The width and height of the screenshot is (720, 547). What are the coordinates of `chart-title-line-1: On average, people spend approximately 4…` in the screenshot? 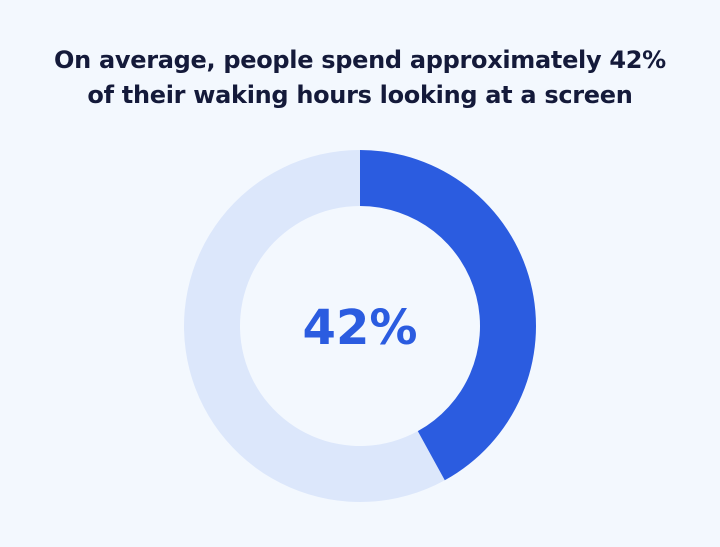 It's located at (360, 60).